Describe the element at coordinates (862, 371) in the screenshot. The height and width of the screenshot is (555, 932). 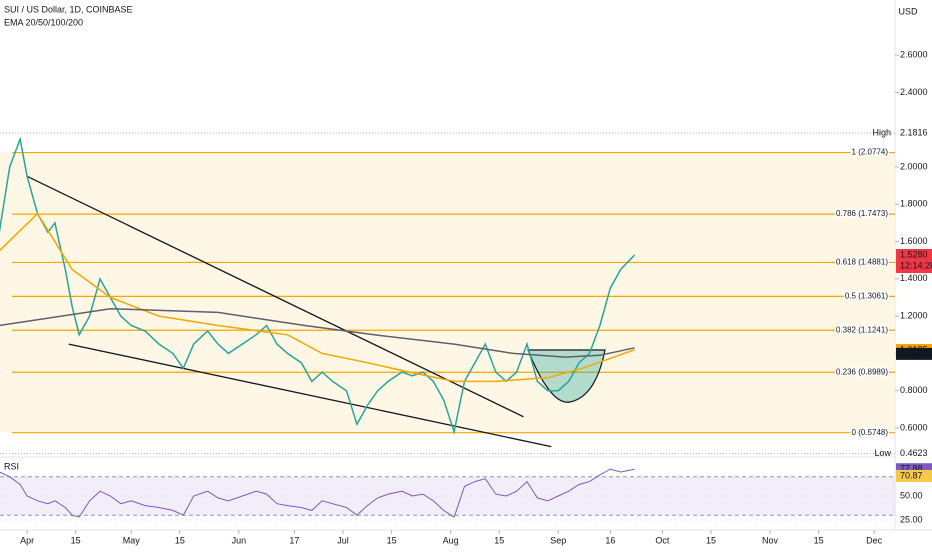
I see `fib-label: 0.236 (0.8989)` at that location.